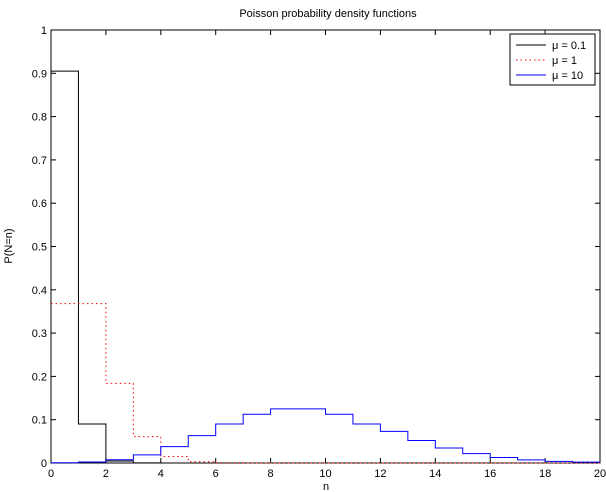 The width and height of the screenshot is (606, 492). I want to click on y-tick-label: 0.3, so click(39, 334).